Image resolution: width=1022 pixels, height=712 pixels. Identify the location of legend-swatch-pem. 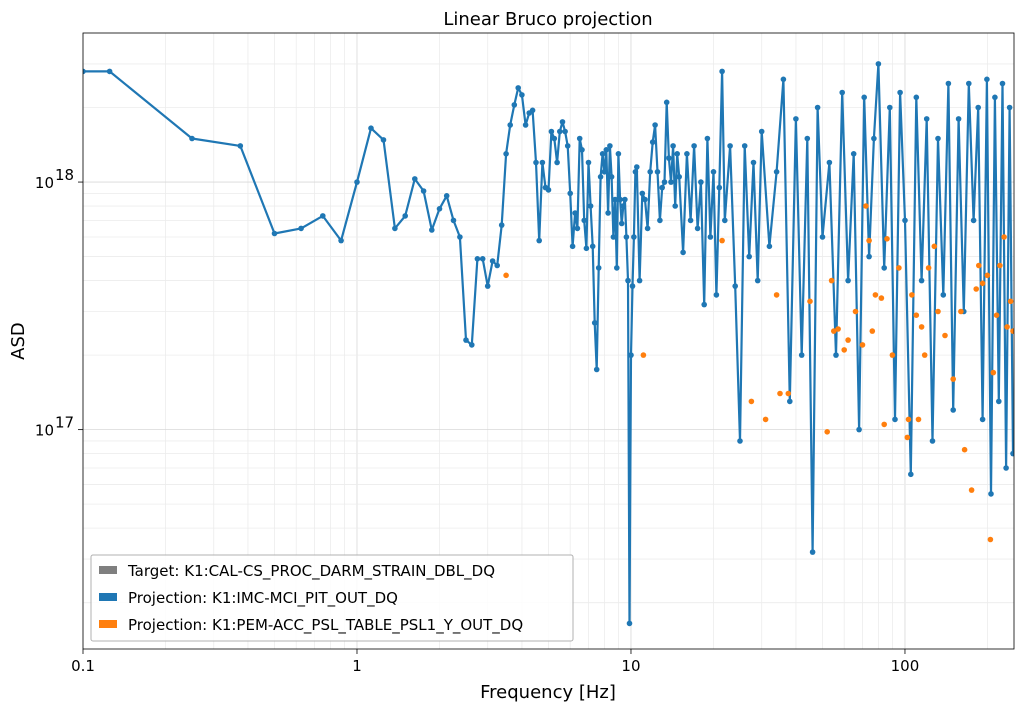
(108, 624).